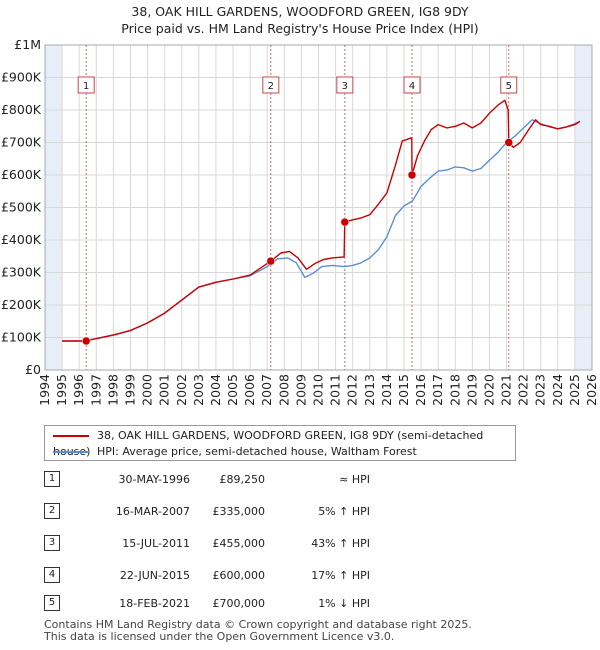 The image size is (600, 650). Describe the element at coordinates (21, 337) in the screenshot. I see `y-tick-label: £100K` at that location.